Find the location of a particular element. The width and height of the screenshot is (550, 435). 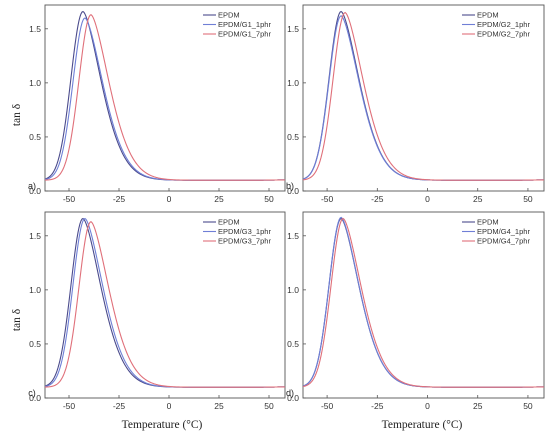

x-axis-title-left: Temperature (°C) is located at coordinates (162, 425).